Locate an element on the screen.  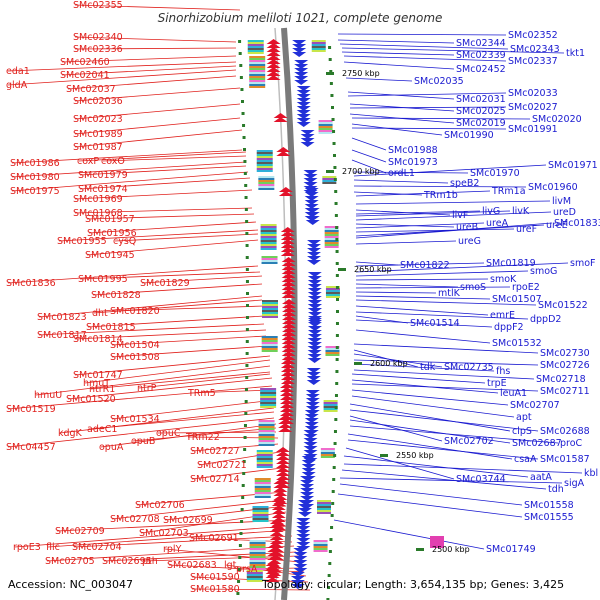
kbp-marker: 2600 kbp is located at coordinates (389, 363).